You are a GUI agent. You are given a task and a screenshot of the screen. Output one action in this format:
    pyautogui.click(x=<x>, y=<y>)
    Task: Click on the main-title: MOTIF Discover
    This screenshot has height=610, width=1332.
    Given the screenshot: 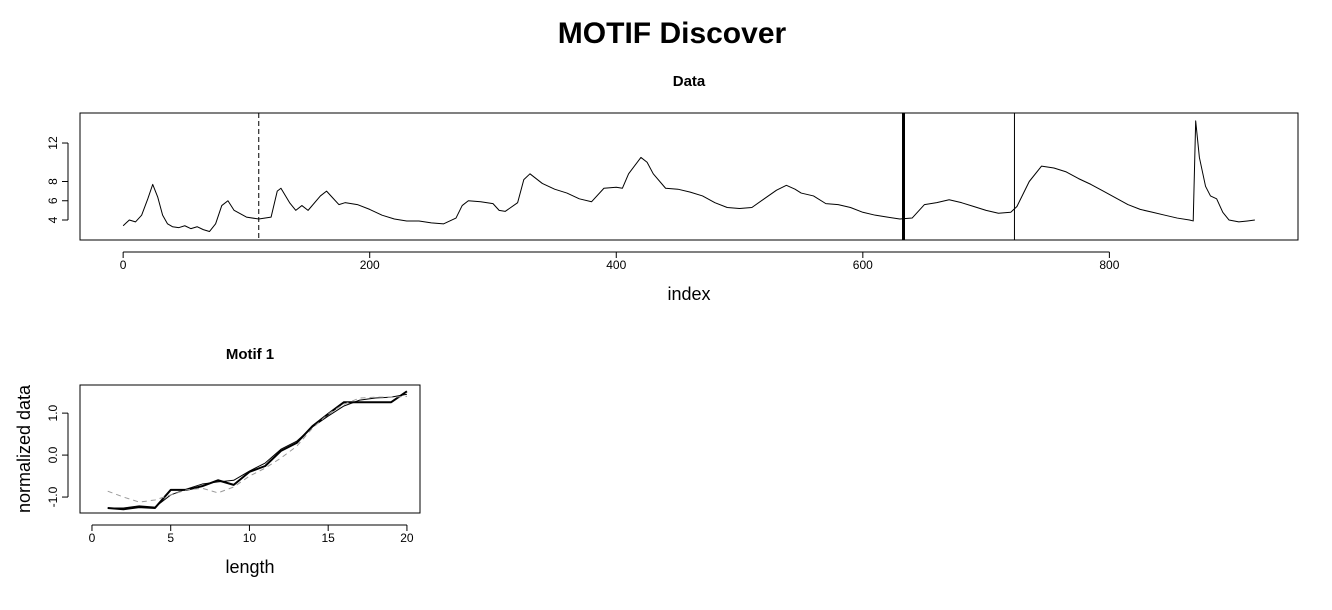 What is the action you would take?
    pyautogui.click(x=672, y=33)
    